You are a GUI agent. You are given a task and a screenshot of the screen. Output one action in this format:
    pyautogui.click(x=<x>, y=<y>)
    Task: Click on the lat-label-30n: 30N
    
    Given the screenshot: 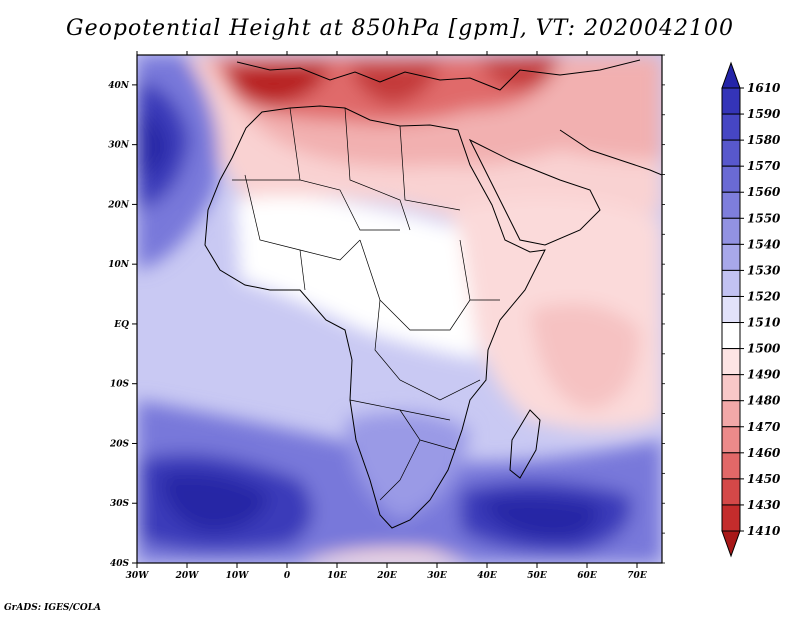 What is the action you would take?
    pyautogui.click(x=119, y=146)
    